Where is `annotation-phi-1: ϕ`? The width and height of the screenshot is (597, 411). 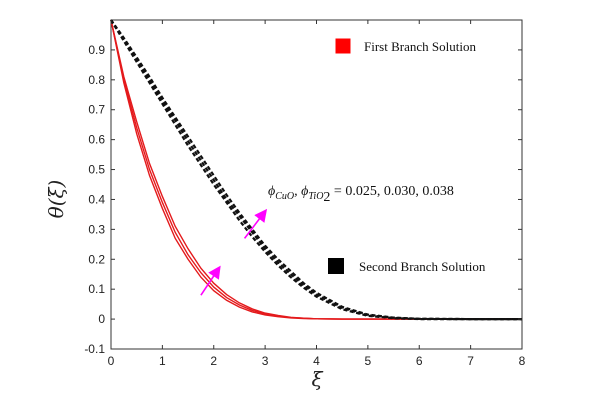 annotation-phi-1: ϕ is located at coordinates (271, 191).